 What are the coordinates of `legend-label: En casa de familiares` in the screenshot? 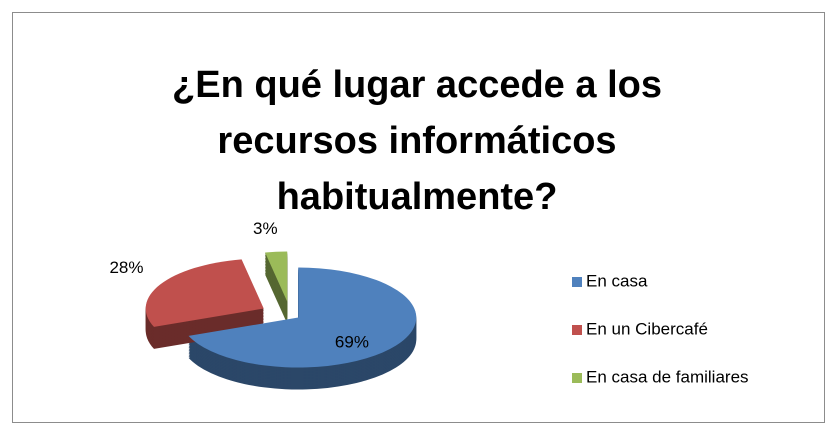 It's located at (667, 376).